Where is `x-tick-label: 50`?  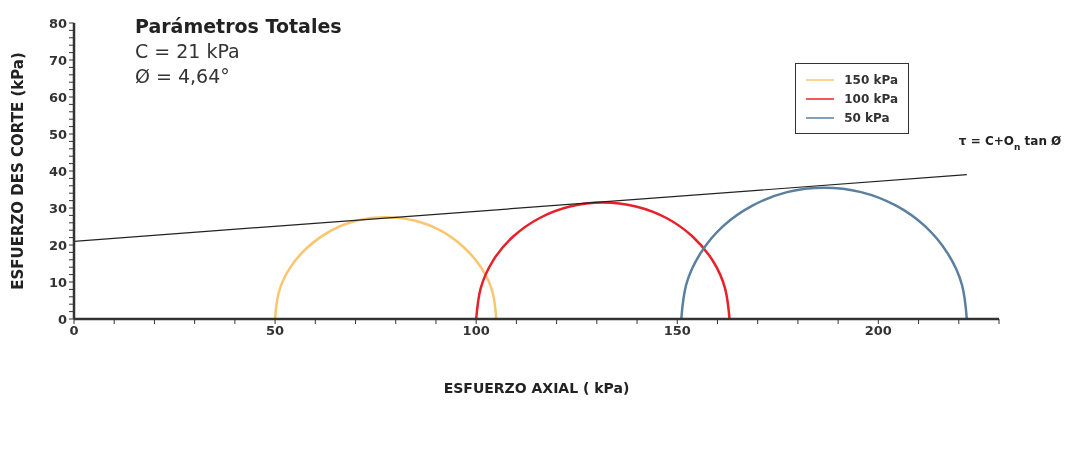
x-tick-label: 50 is located at coordinates (275, 331).